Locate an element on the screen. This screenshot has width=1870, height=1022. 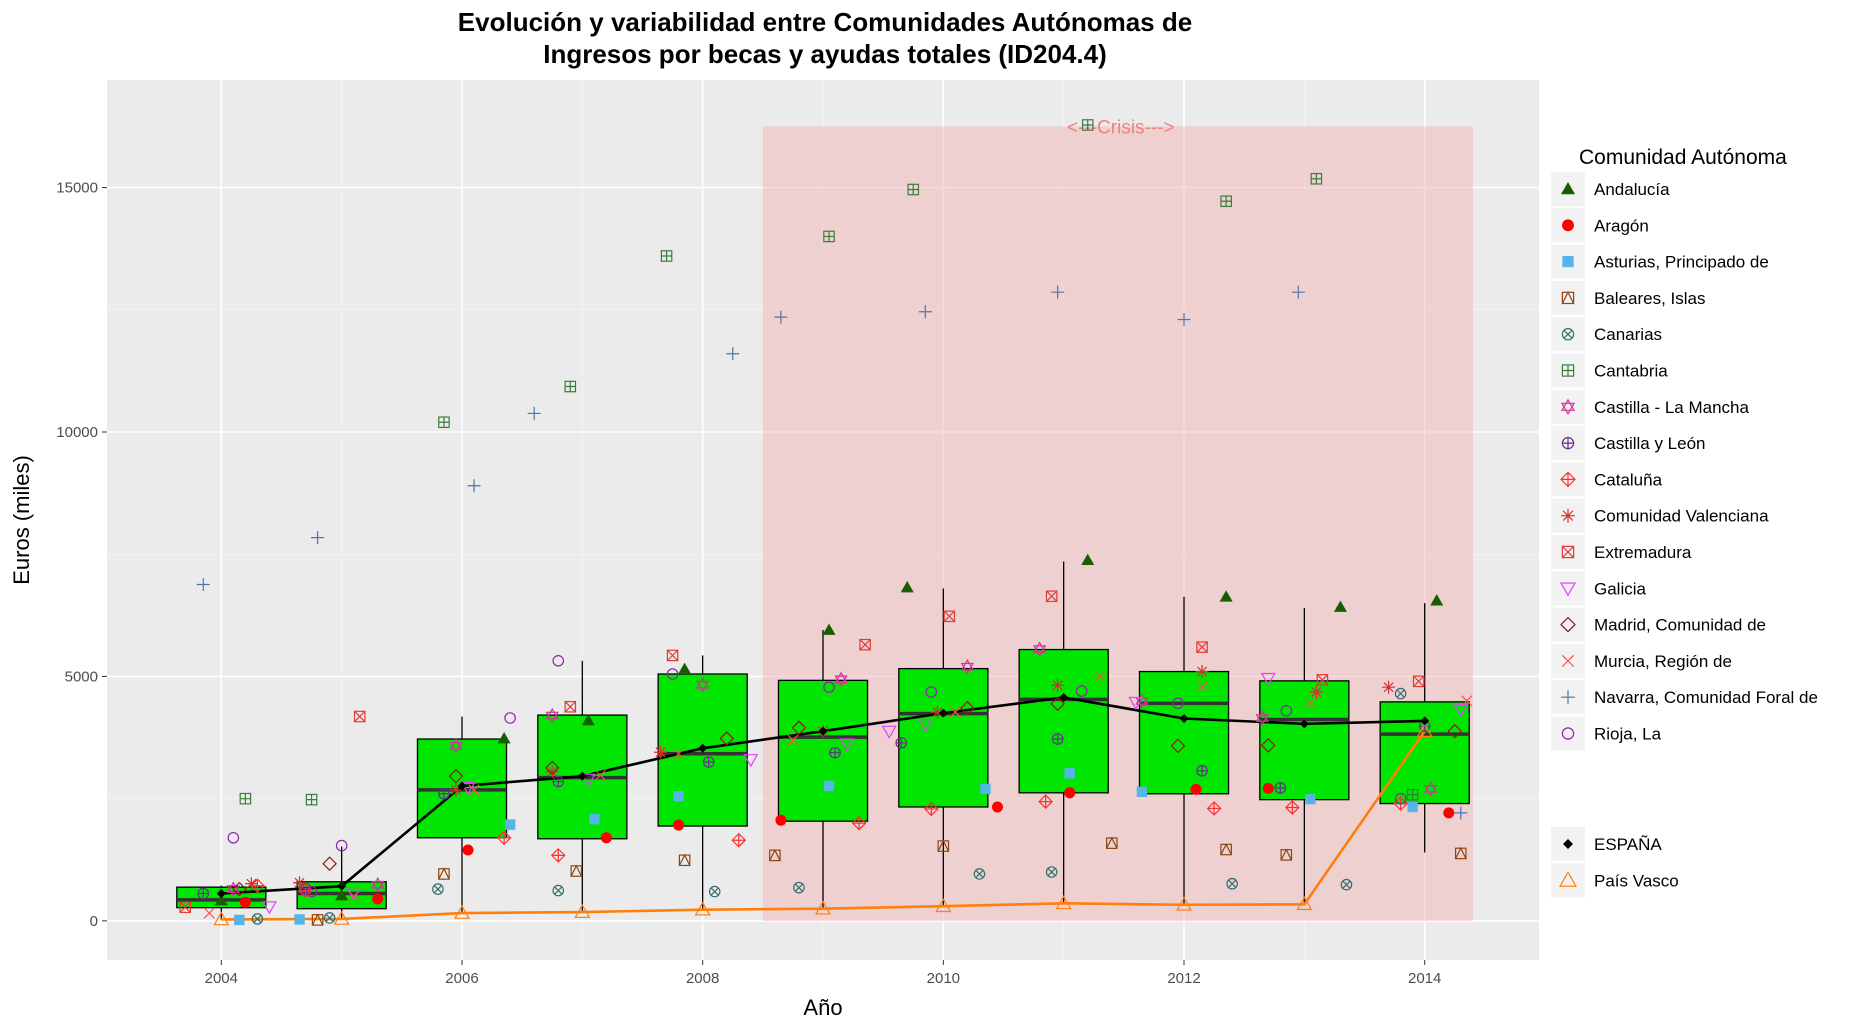
legend-label: Comunidad Valenciana is located at coordinates (1681, 516).